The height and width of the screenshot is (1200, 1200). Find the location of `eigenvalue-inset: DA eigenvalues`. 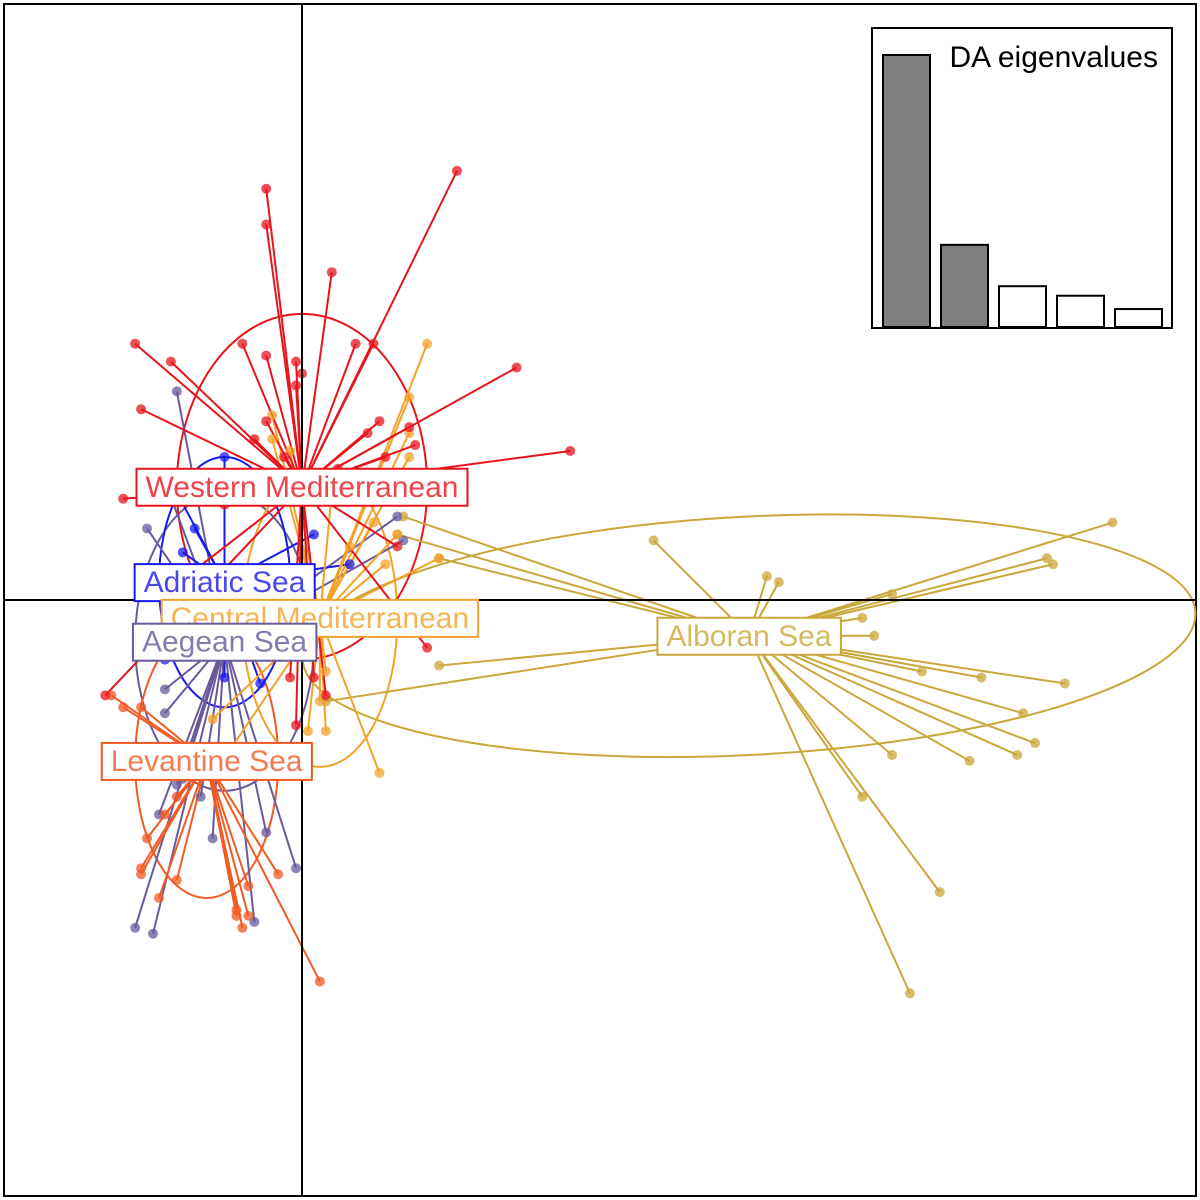

eigenvalue-inset: DA eigenvalues is located at coordinates (1022, 178).